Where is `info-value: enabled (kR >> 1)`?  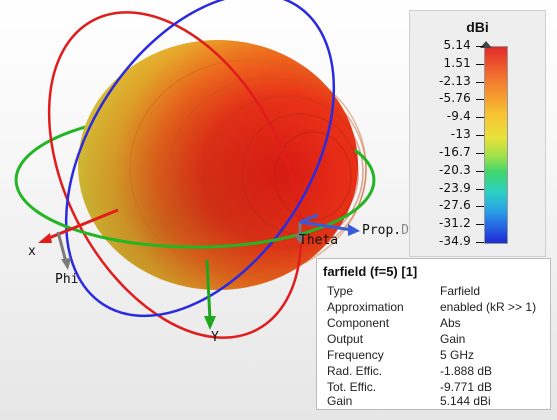 info-value: enabled (kR >> 1) is located at coordinates (488, 307).